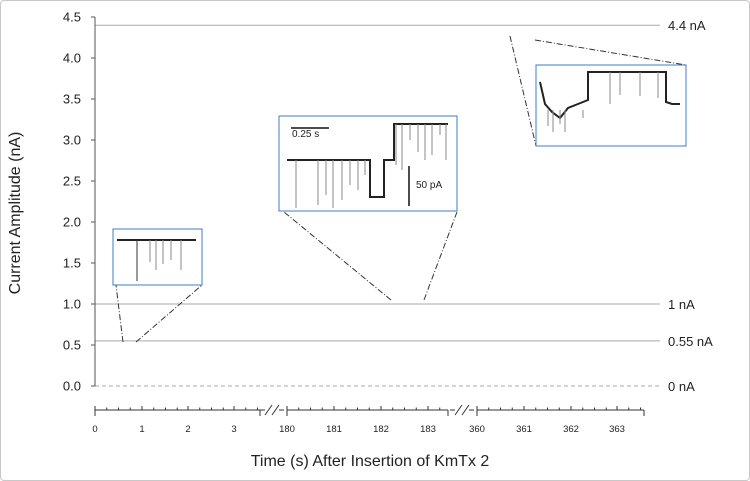 The width and height of the screenshot is (750, 481). What do you see at coordinates (72, 304) in the screenshot?
I see `y-tick-label: 1.0` at bounding box center [72, 304].